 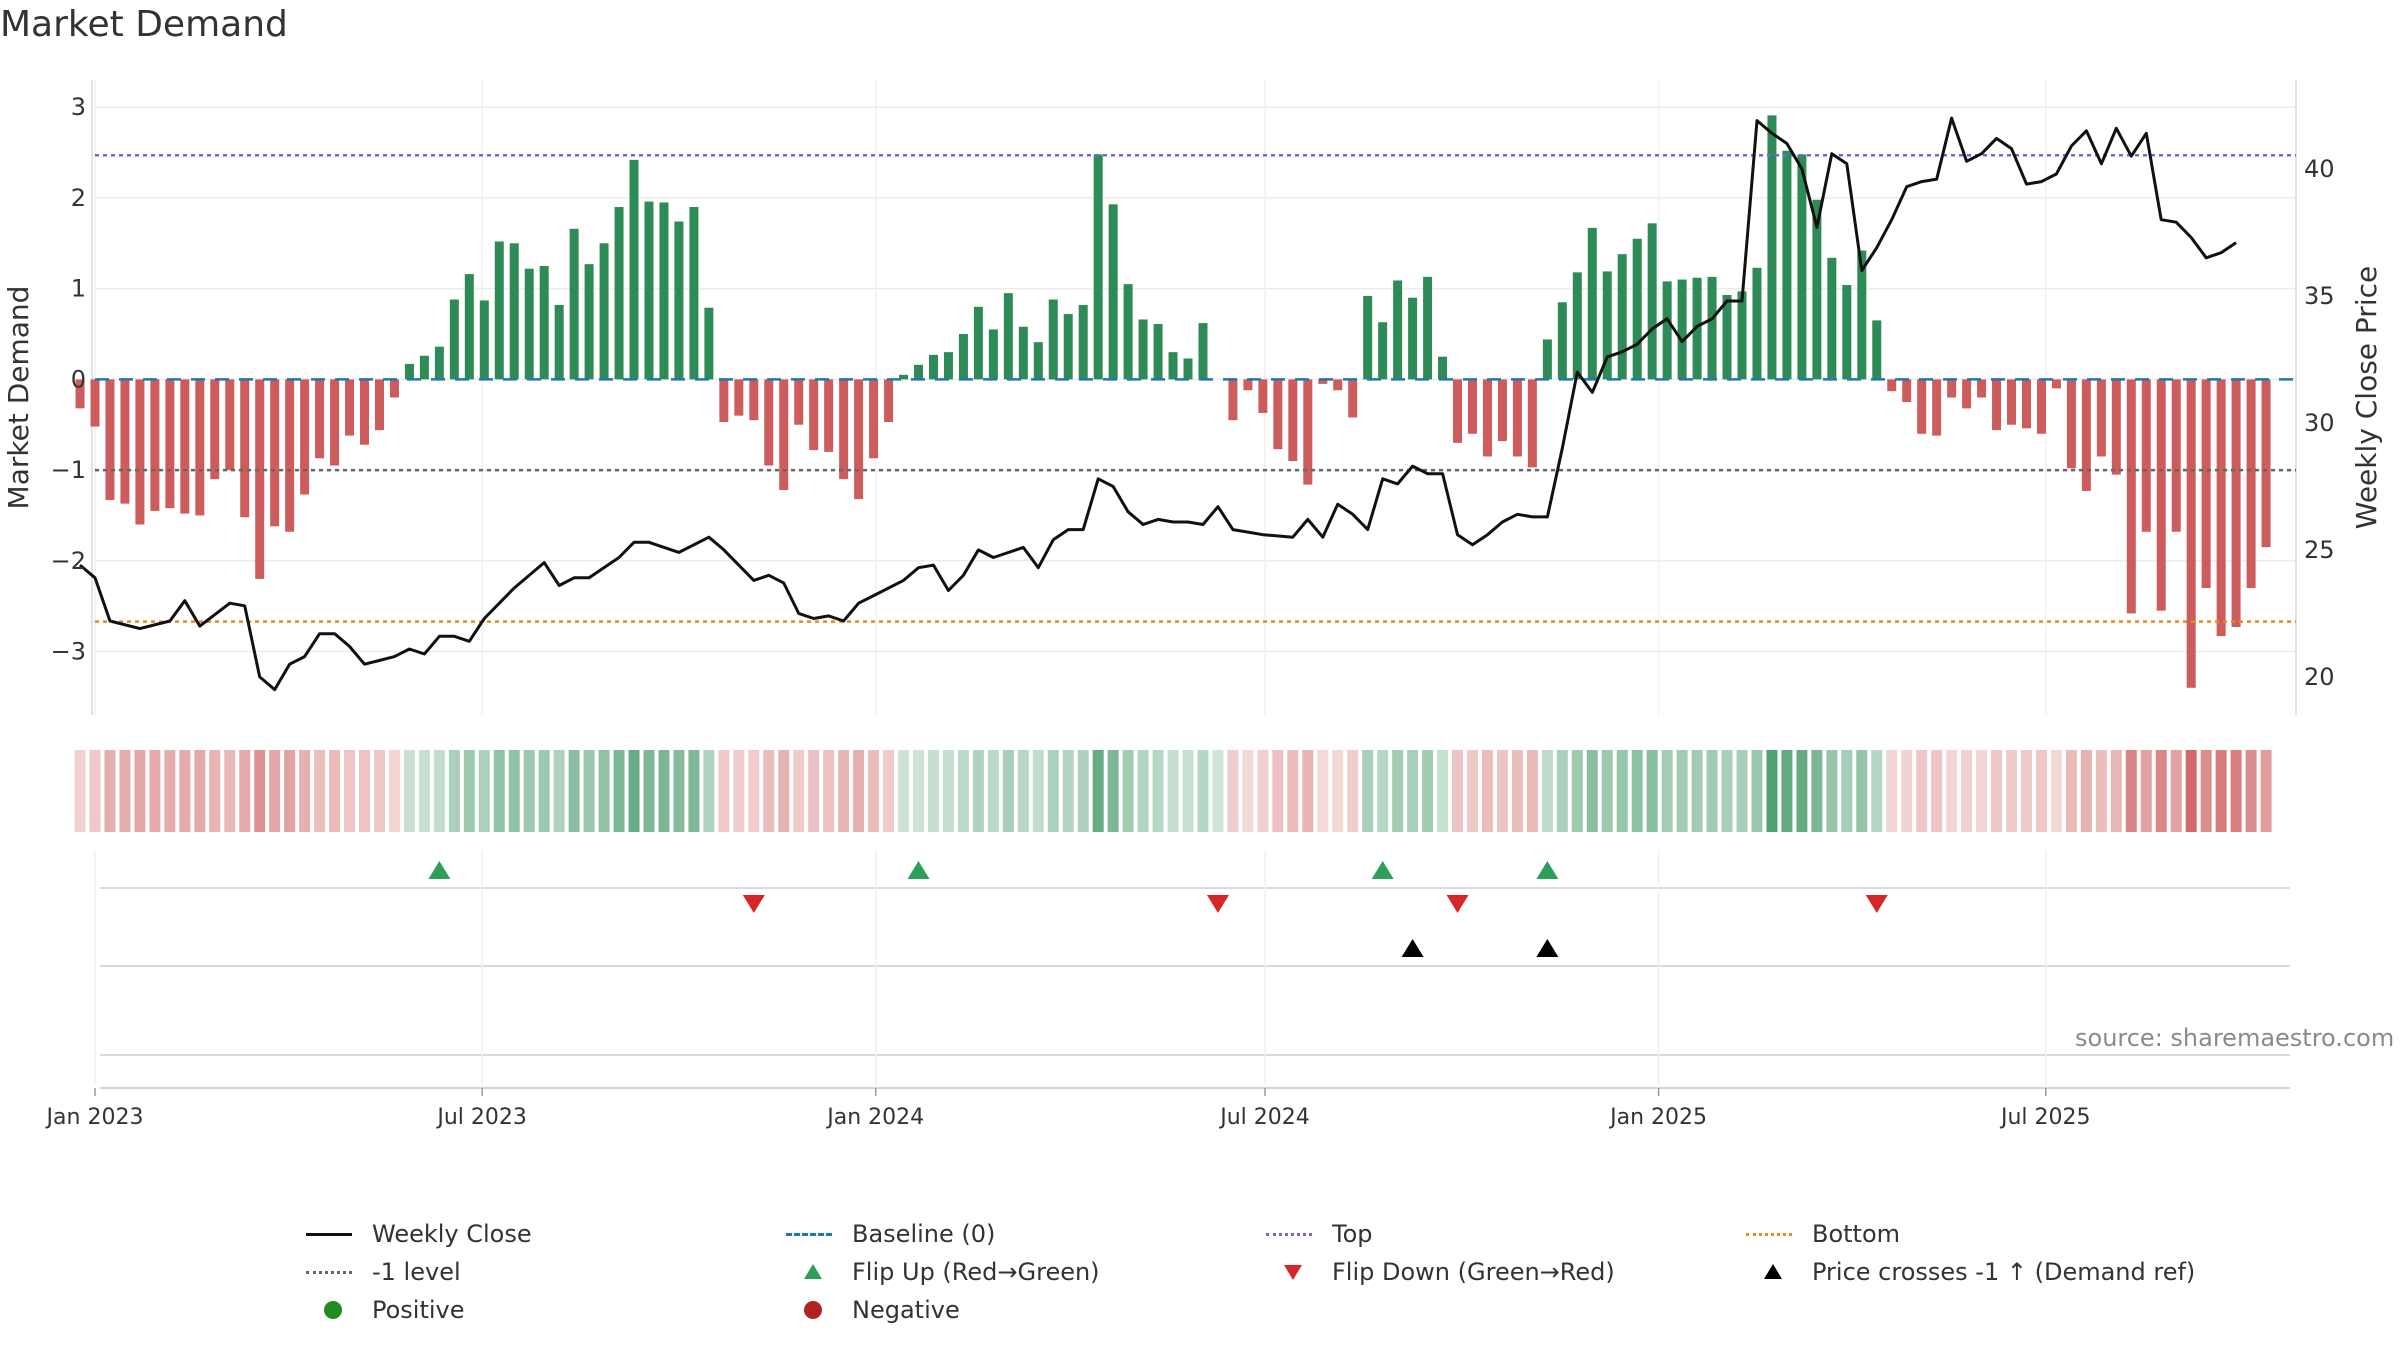 What do you see at coordinates (2045, 1117) in the screenshot?
I see `x-tick-label: Jul 2025` at bounding box center [2045, 1117].